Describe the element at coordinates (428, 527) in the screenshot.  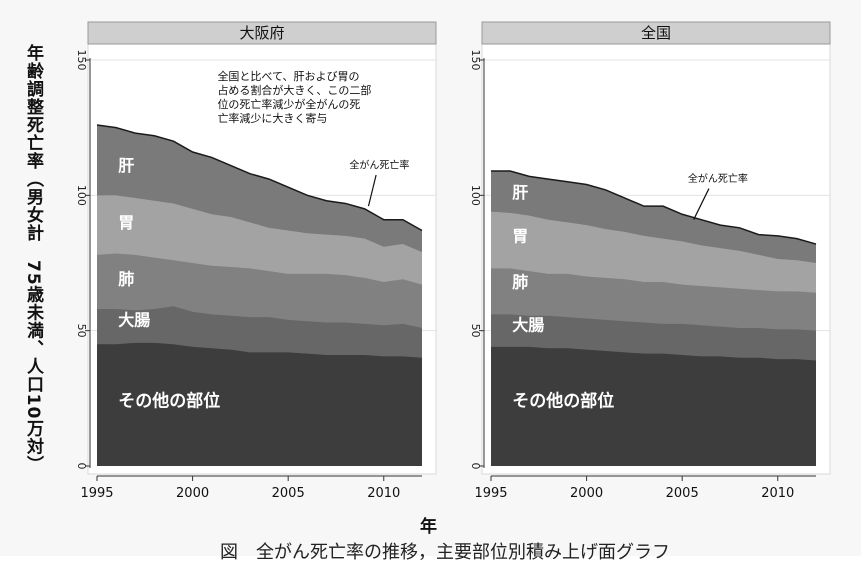
I see `x-axis-label: 年` at that location.